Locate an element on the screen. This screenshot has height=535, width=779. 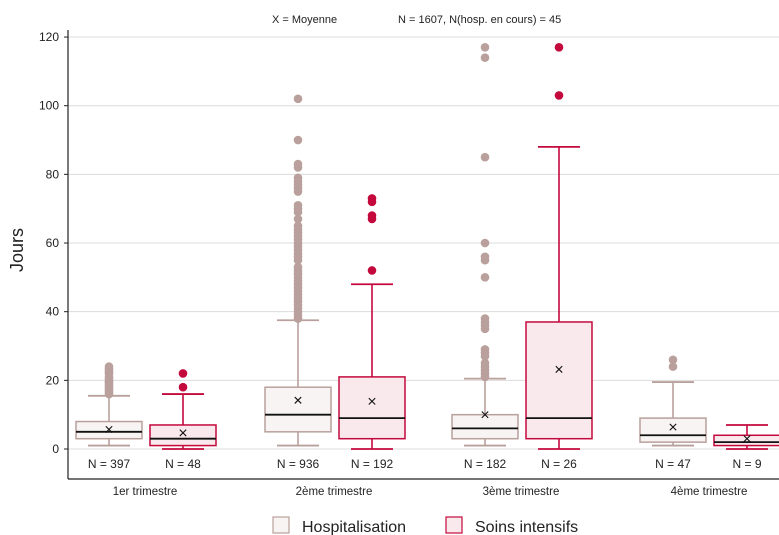
y-axis-title: Jours is located at coordinates (17, 250).